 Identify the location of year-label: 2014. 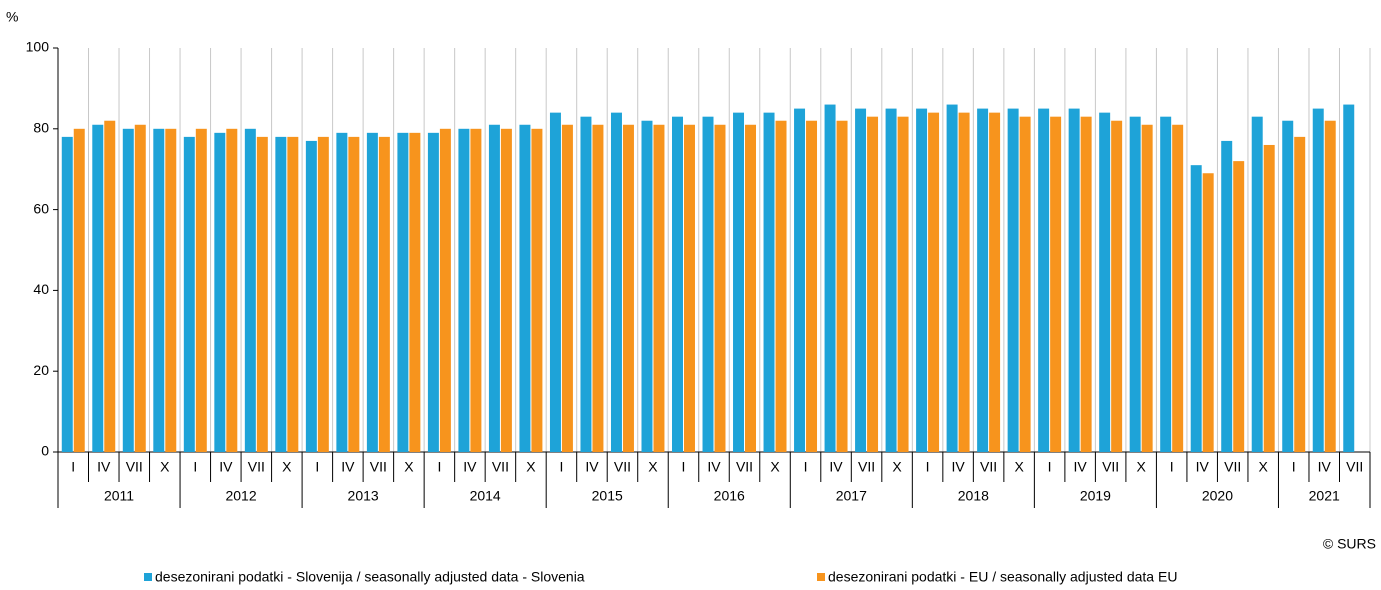
(485, 496).